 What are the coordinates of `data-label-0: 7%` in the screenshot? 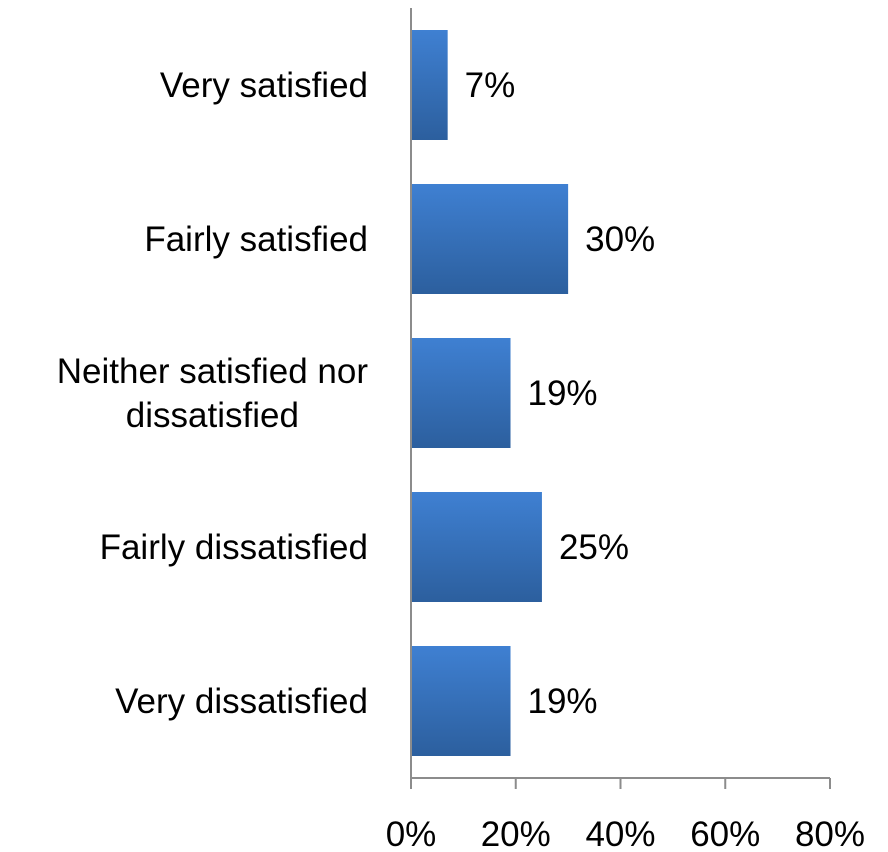 It's located at (490, 85).